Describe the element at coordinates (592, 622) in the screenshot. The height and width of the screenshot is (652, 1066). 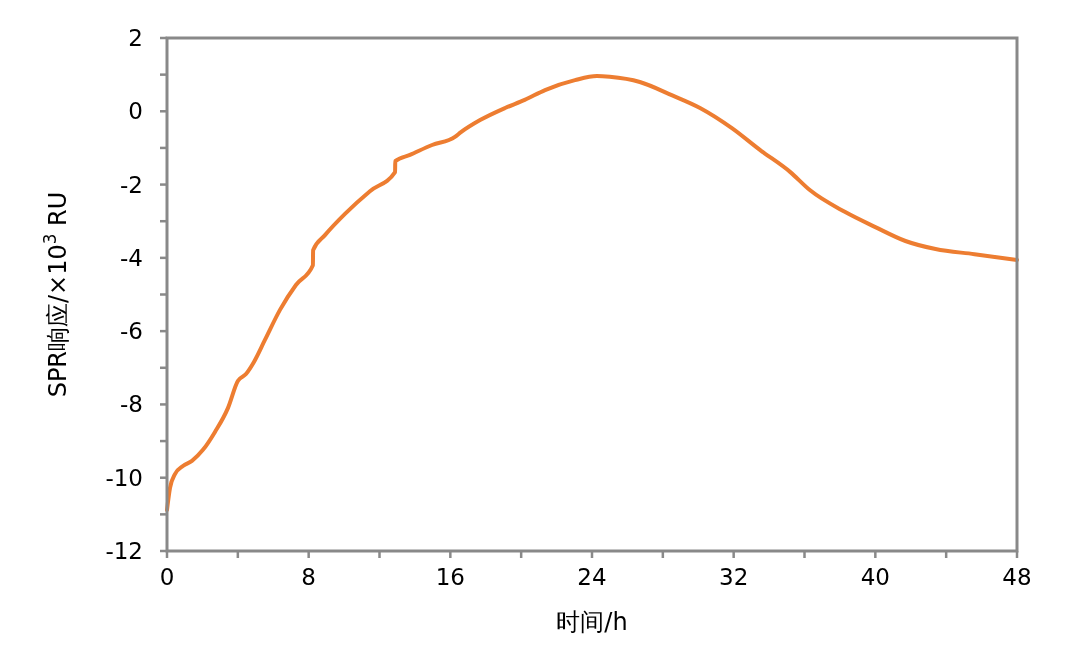
I see `x-axis-title: 时间/h` at that location.